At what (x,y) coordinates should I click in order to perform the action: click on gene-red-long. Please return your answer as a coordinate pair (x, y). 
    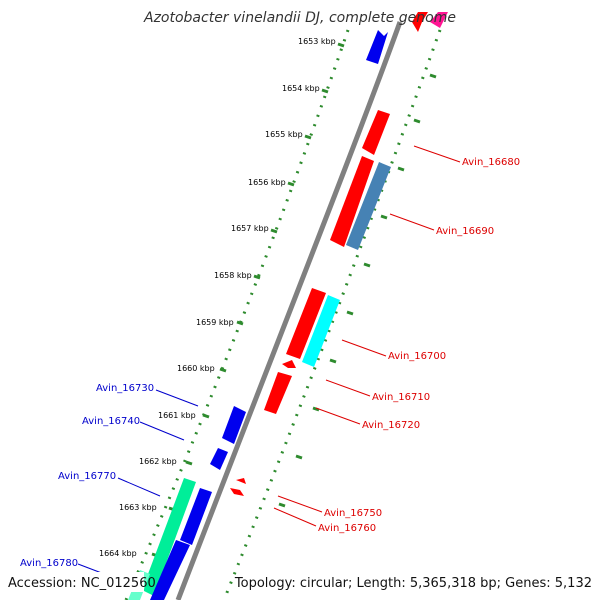
    Looking at the image, I should click on (352, 201).